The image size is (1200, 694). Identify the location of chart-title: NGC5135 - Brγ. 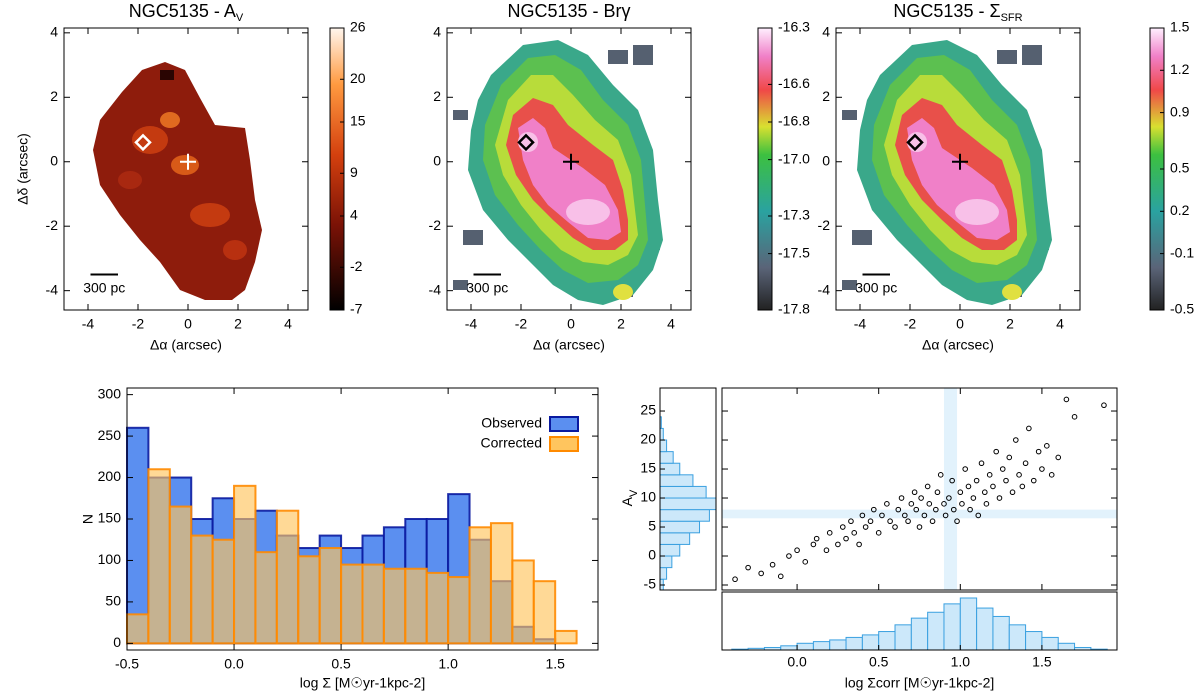
(568, 11).